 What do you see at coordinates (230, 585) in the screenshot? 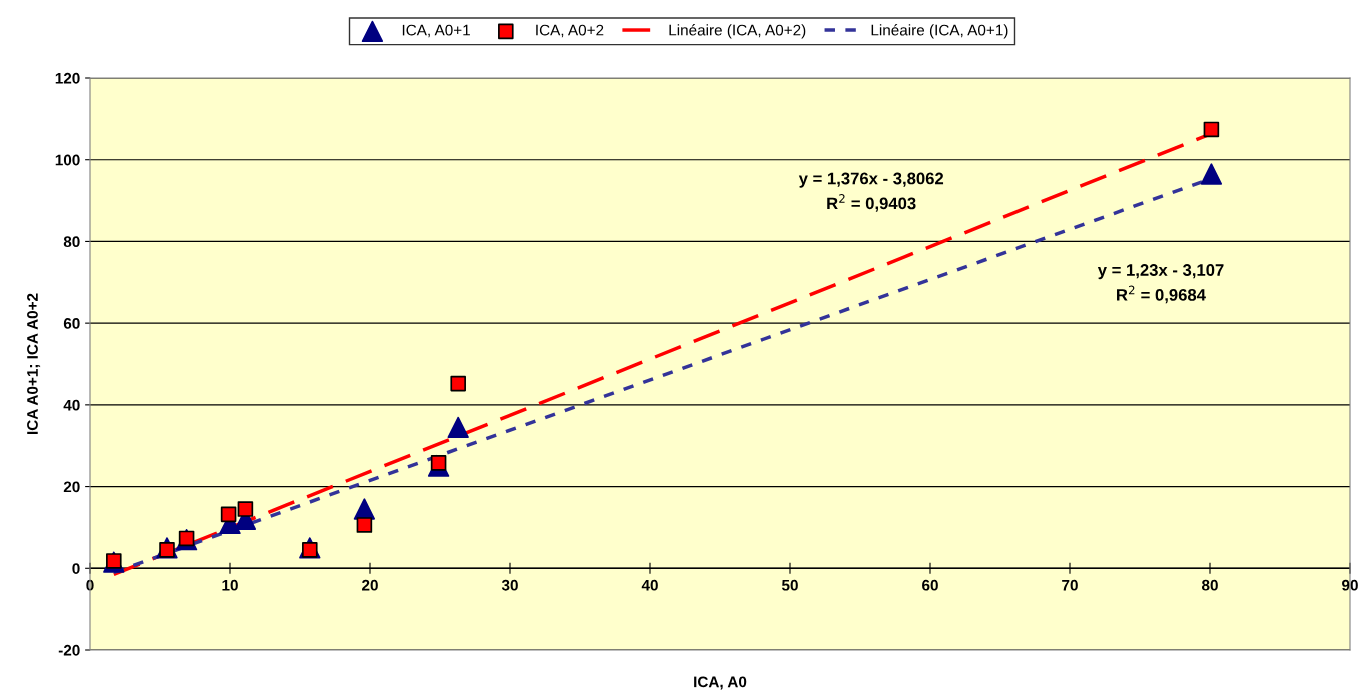
I see `x-tick-label: 10` at bounding box center [230, 585].